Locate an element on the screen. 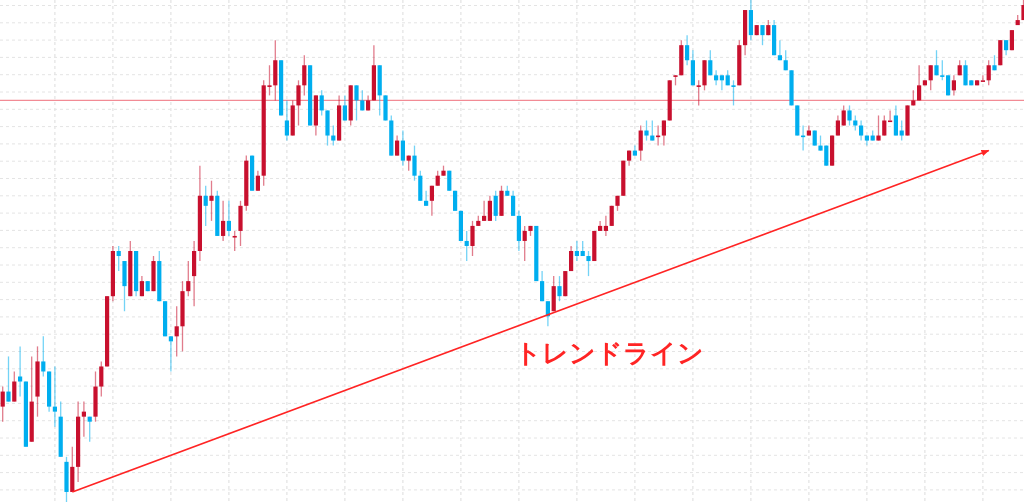 Image resolution: width=1024 pixels, height=504 pixels. annotation: トレンドライン is located at coordinates (609, 353).